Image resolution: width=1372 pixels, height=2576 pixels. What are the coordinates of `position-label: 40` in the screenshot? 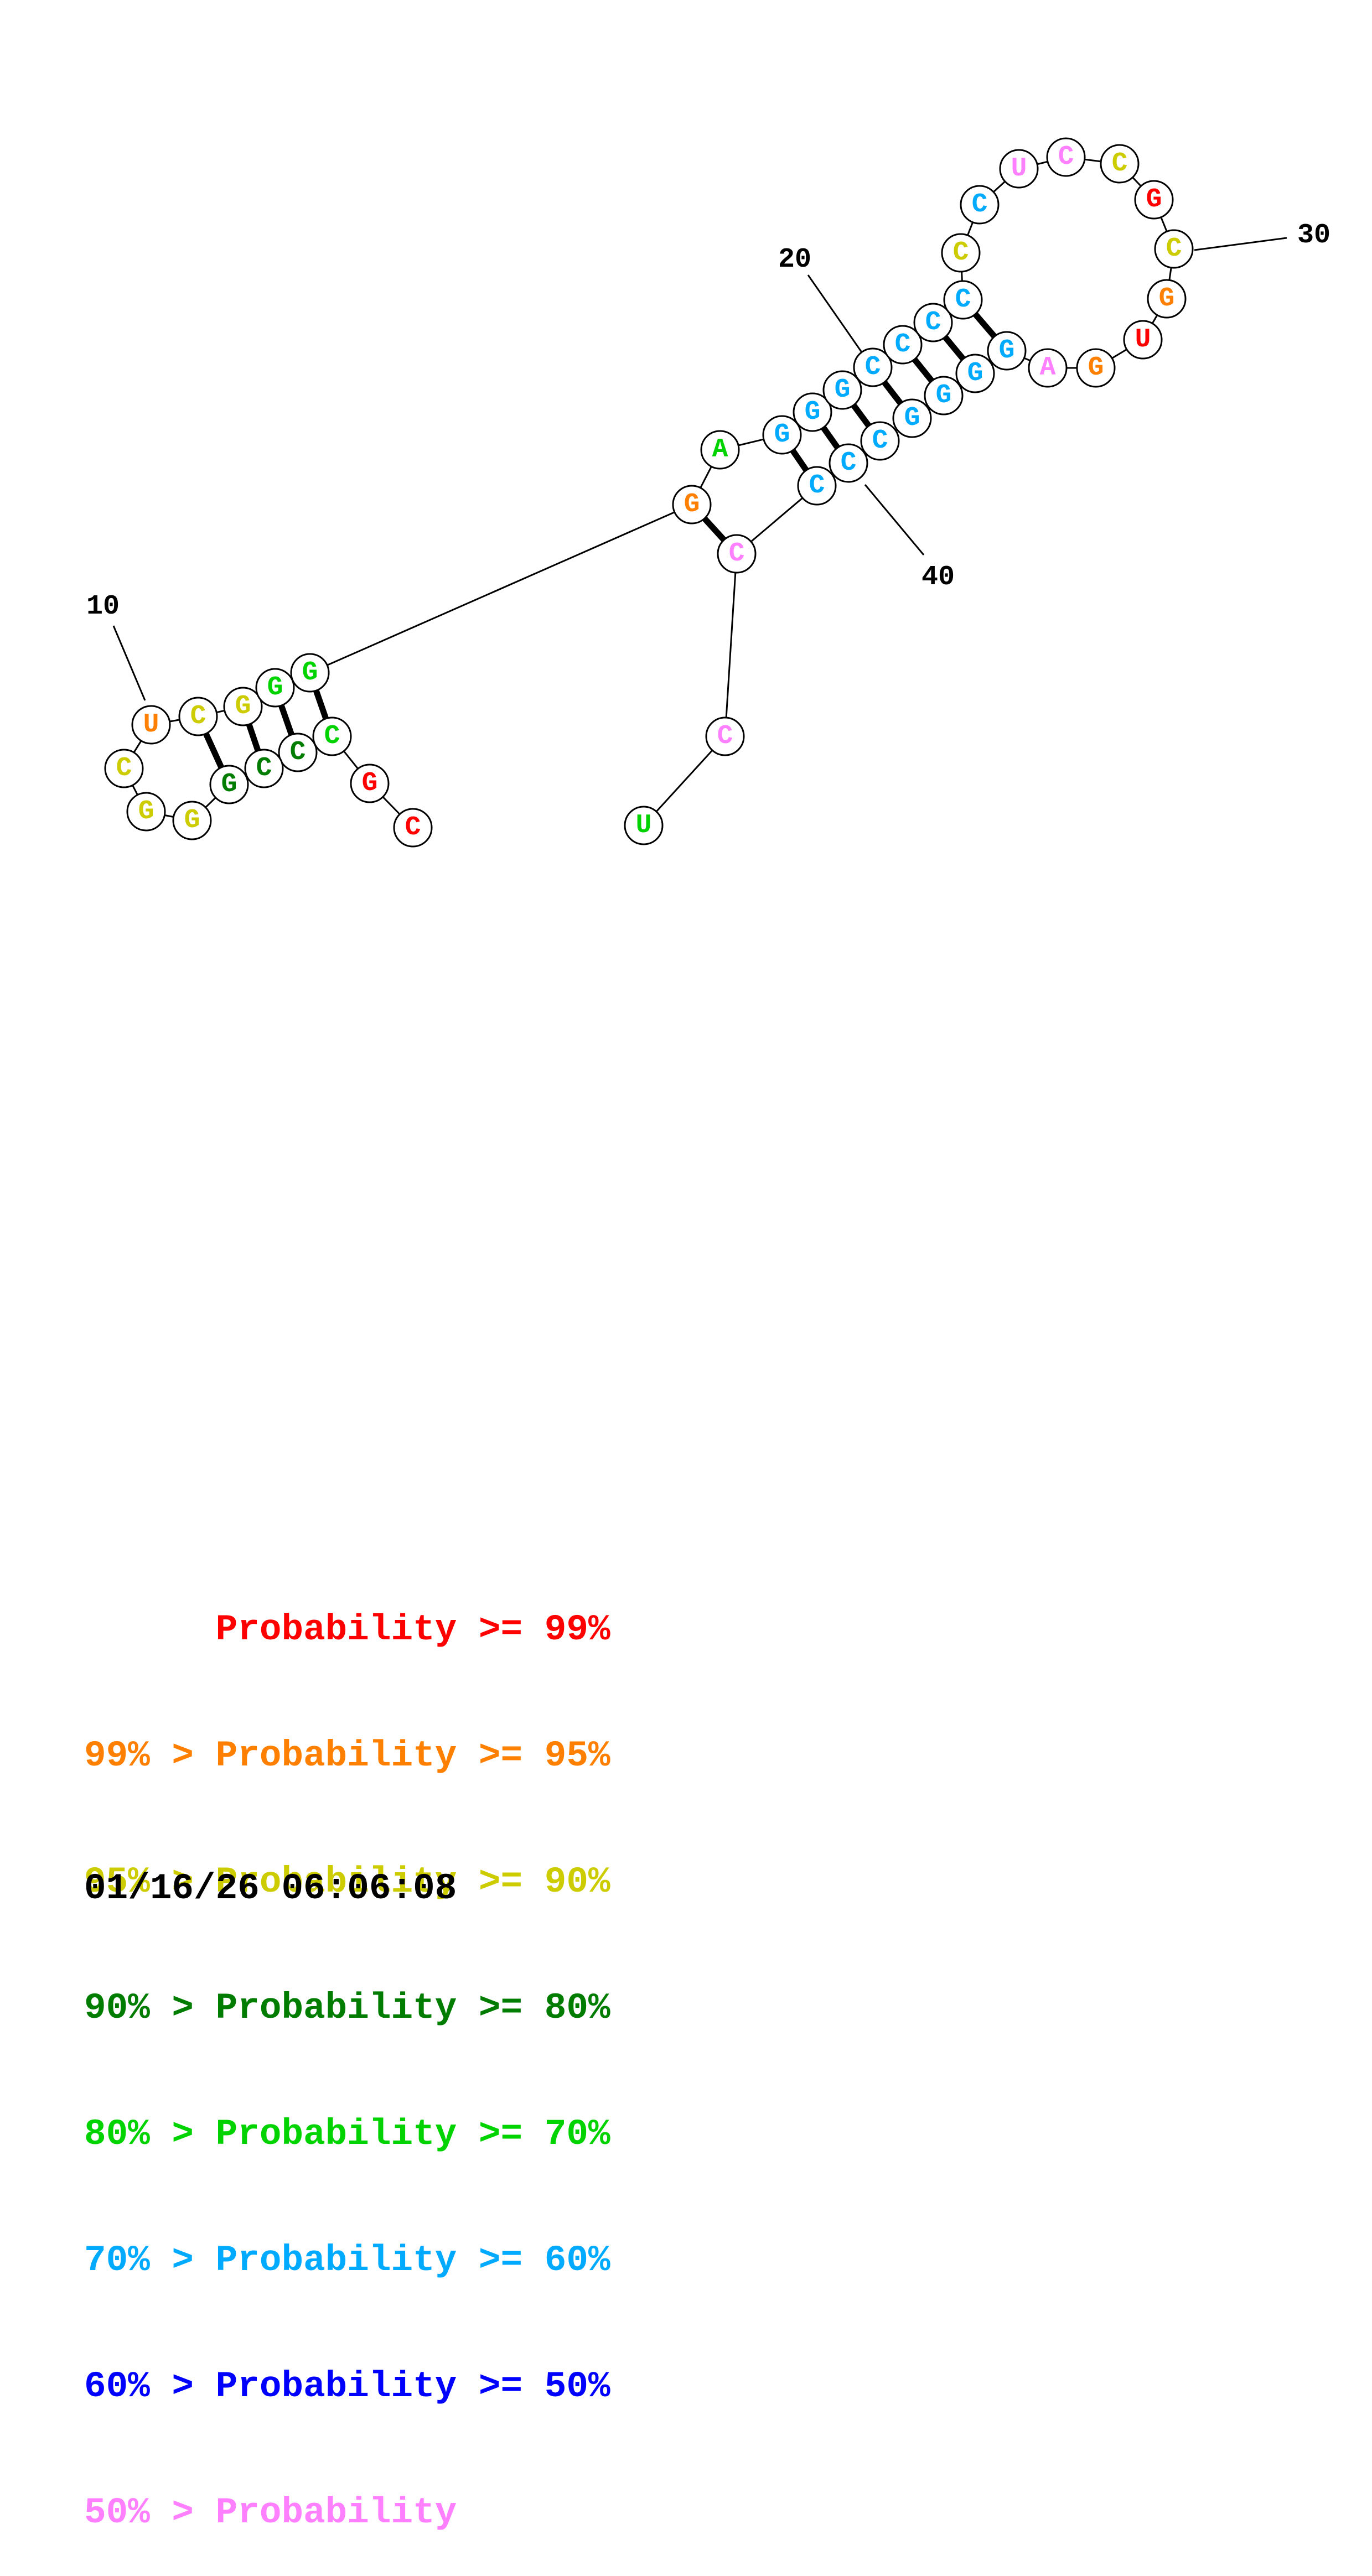 It's located at (938, 577).